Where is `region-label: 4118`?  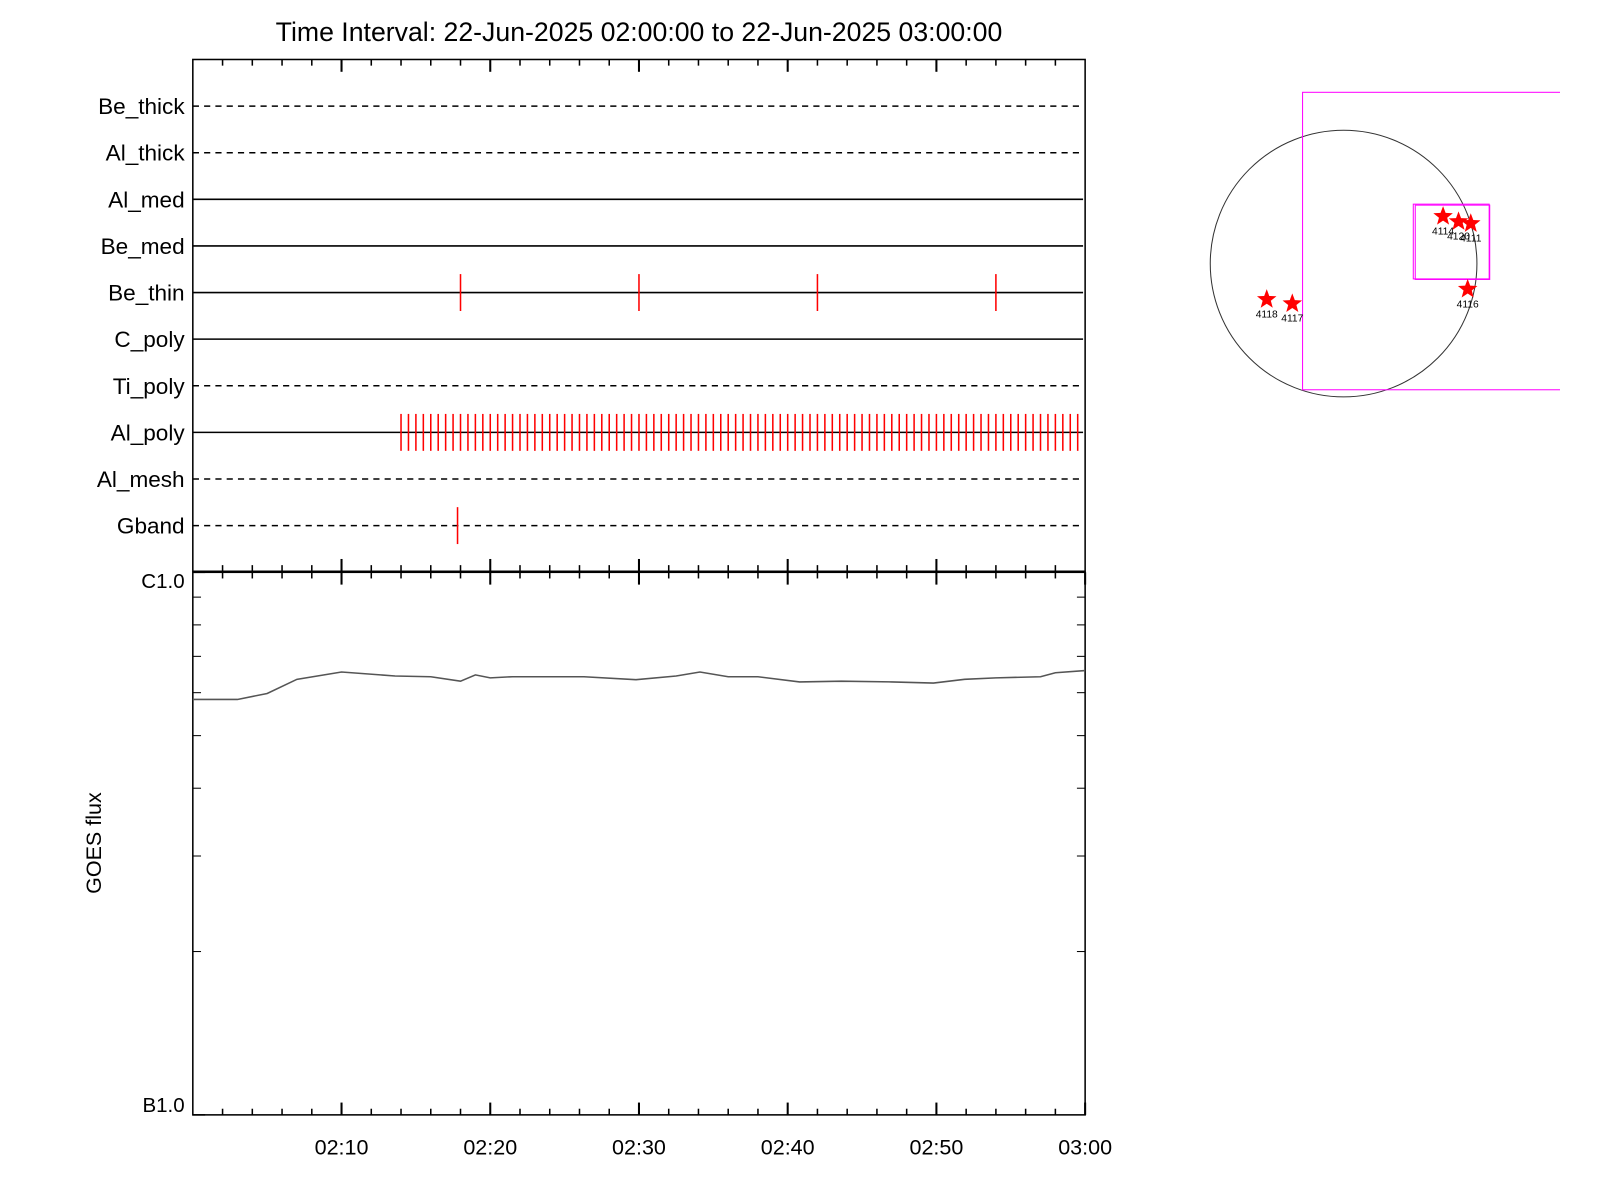 region-label: 4118 is located at coordinates (1267, 315).